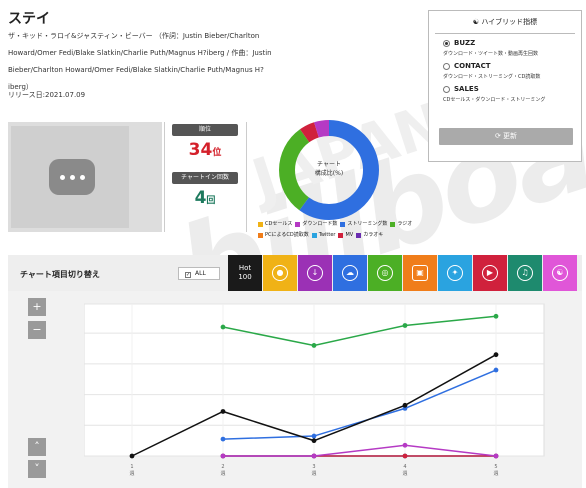 The width and height of the screenshot is (586, 488). I want to click on legend-item: カラオキ, so click(369, 235).